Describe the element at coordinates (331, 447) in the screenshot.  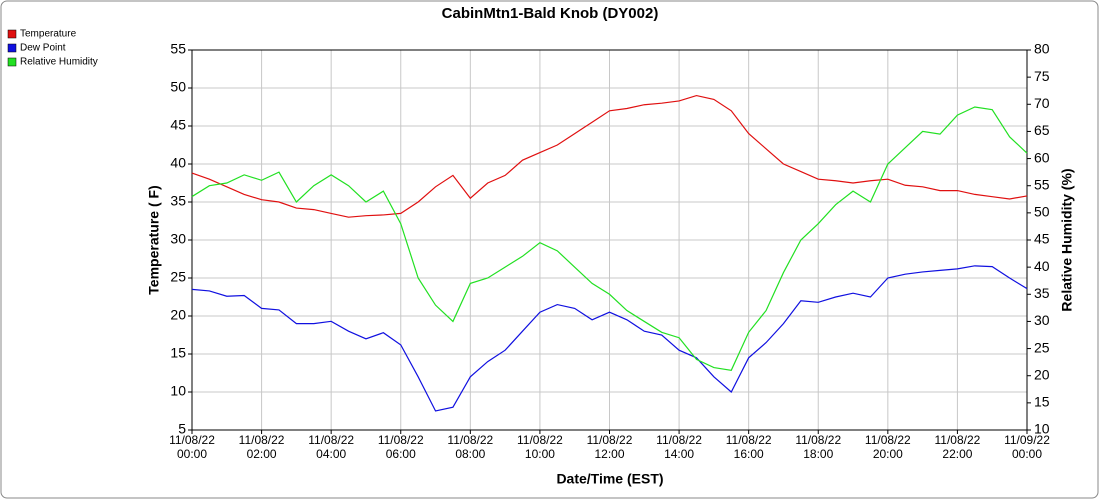
I see `x-tick-label: 11/08/22 04:00` at that location.